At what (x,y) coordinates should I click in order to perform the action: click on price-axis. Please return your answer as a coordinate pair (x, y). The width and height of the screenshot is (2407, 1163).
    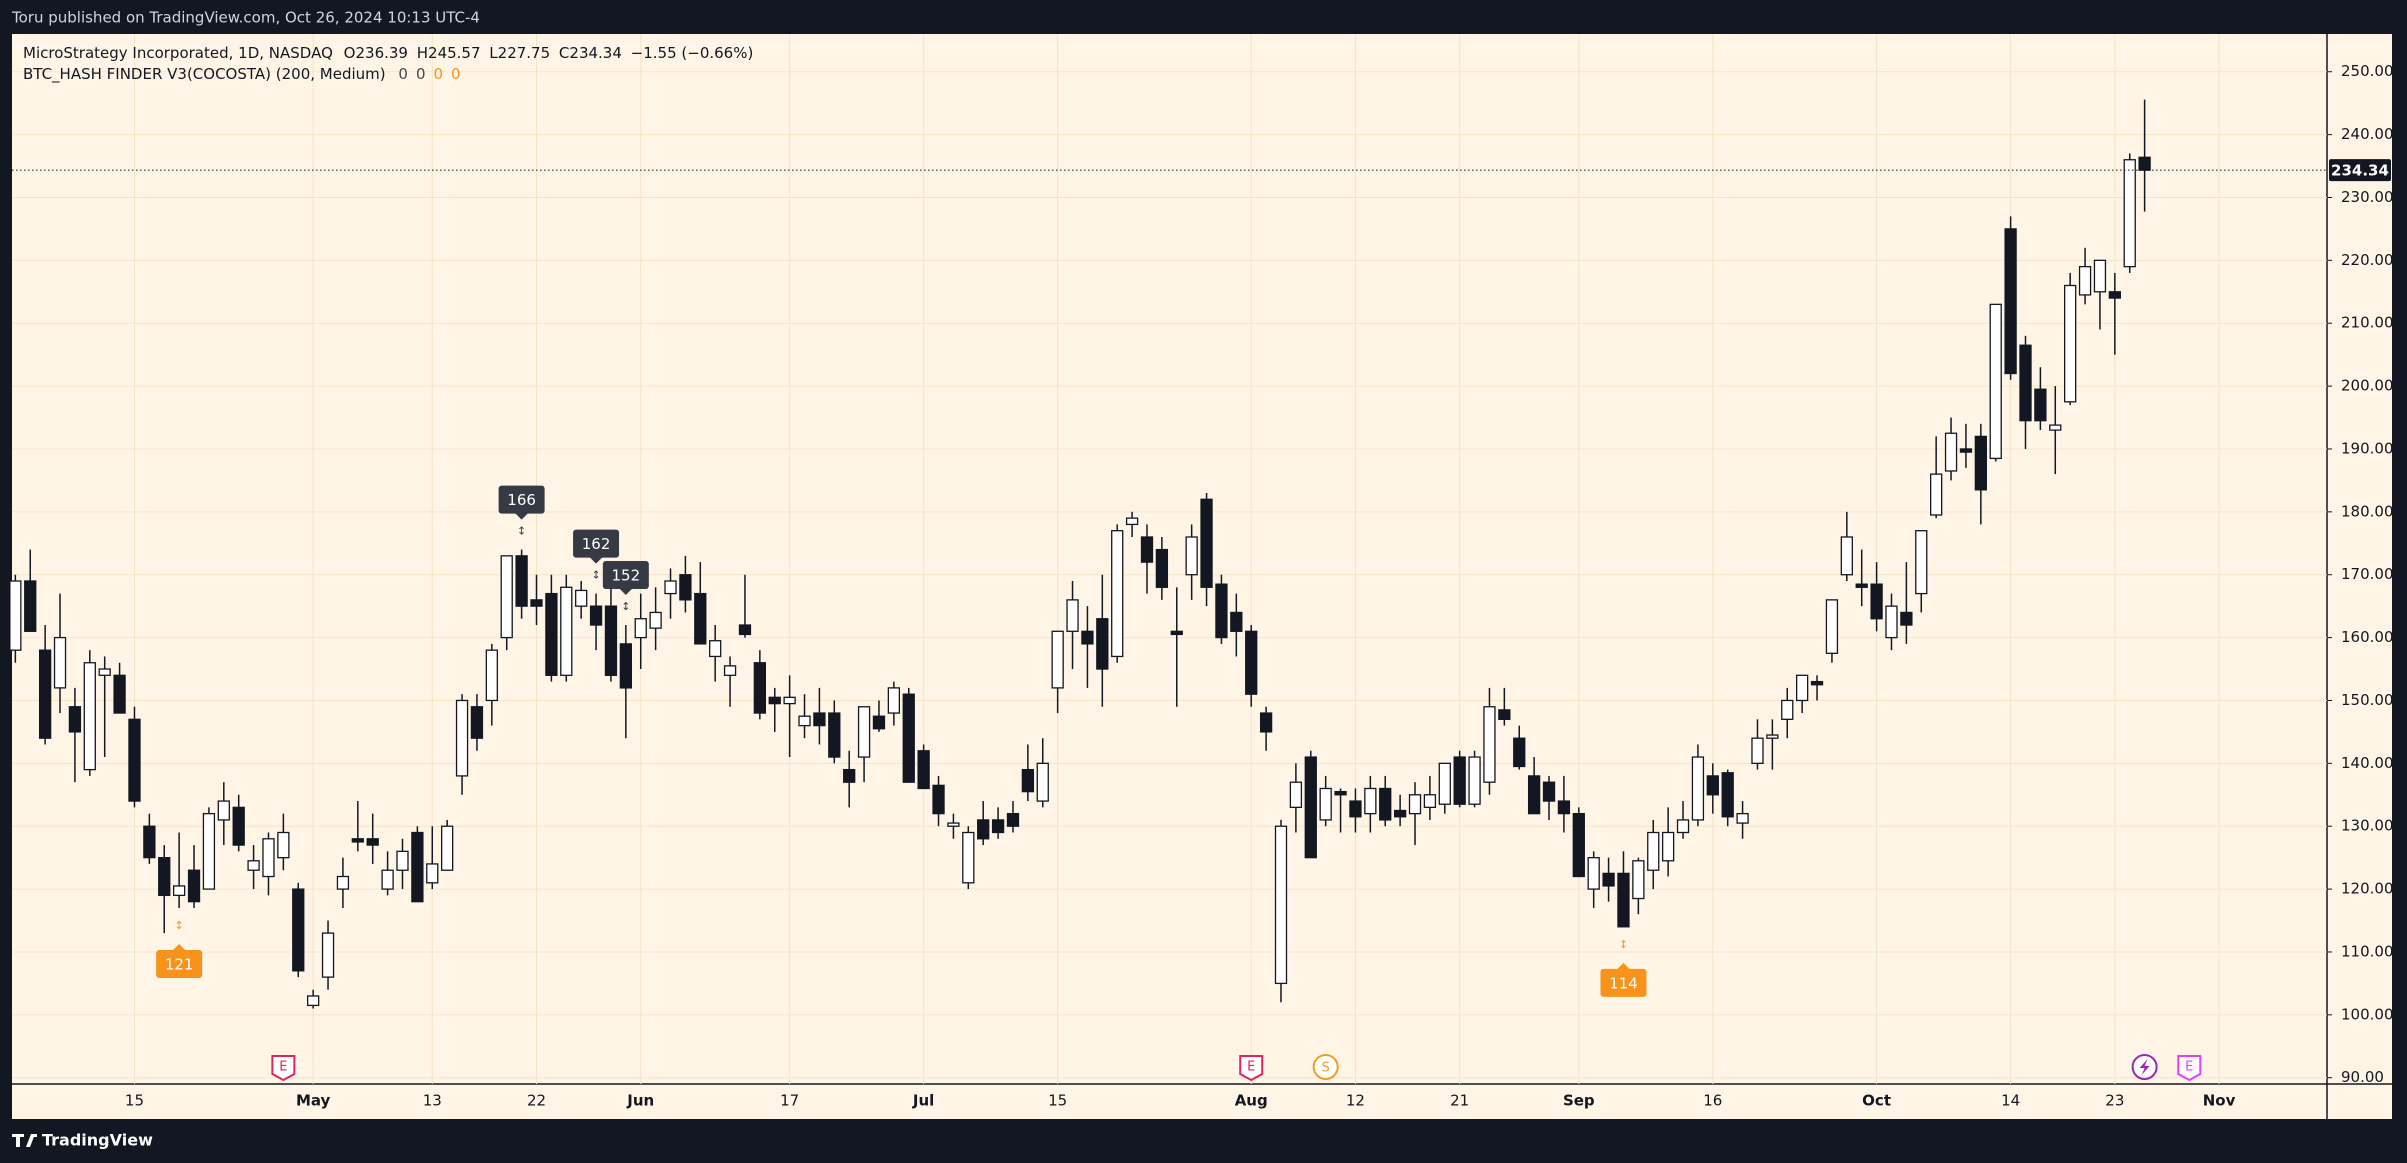
    Looking at the image, I should click on (2359, 576).